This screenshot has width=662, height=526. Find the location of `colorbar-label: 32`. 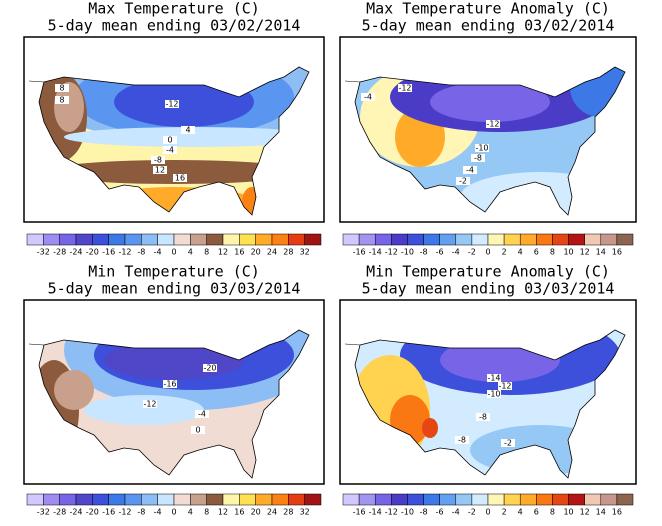

colorbar-label: 32 is located at coordinates (305, 252).